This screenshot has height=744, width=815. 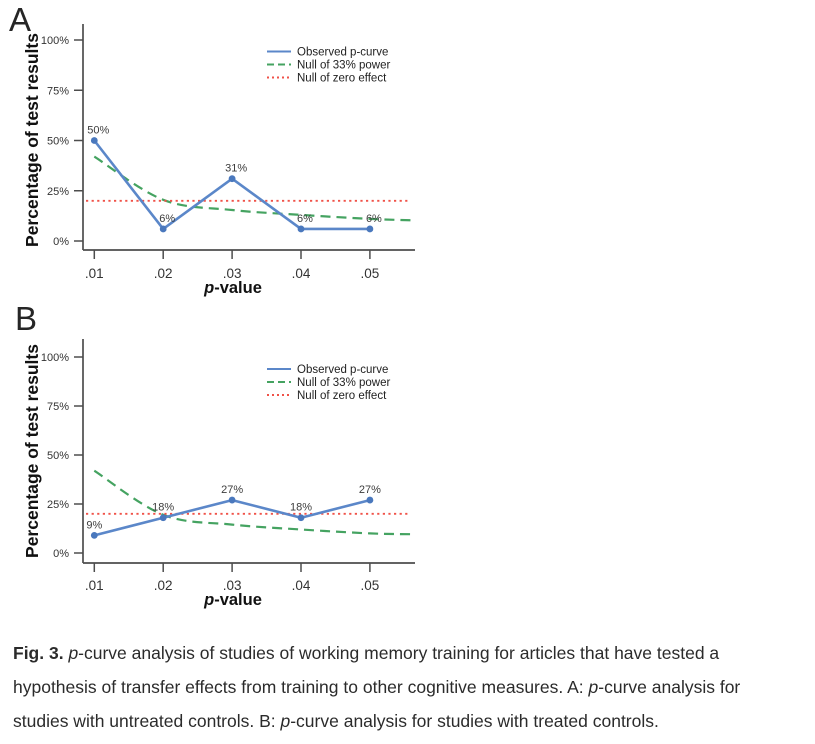 I want to click on panel-b-label: B, so click(x=26, y=318).